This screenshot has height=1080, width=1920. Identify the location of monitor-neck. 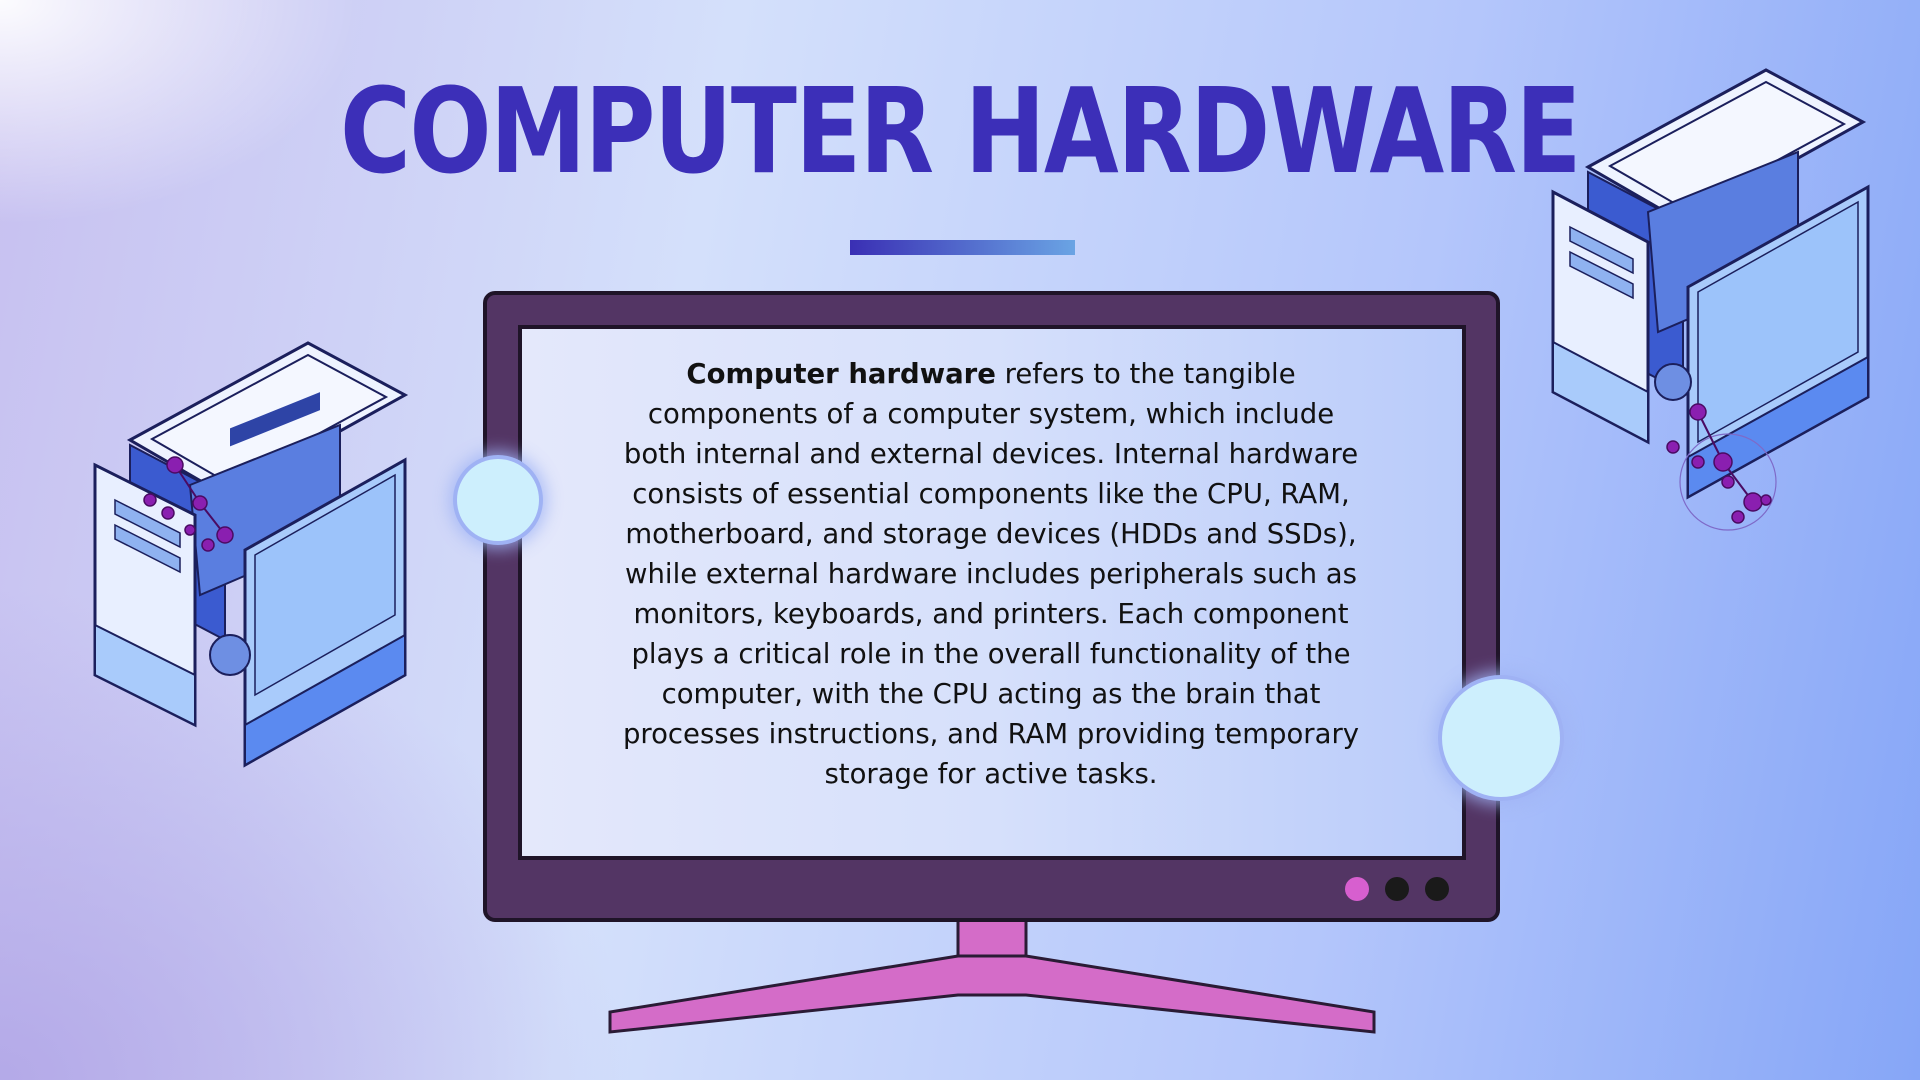
(992, 937).